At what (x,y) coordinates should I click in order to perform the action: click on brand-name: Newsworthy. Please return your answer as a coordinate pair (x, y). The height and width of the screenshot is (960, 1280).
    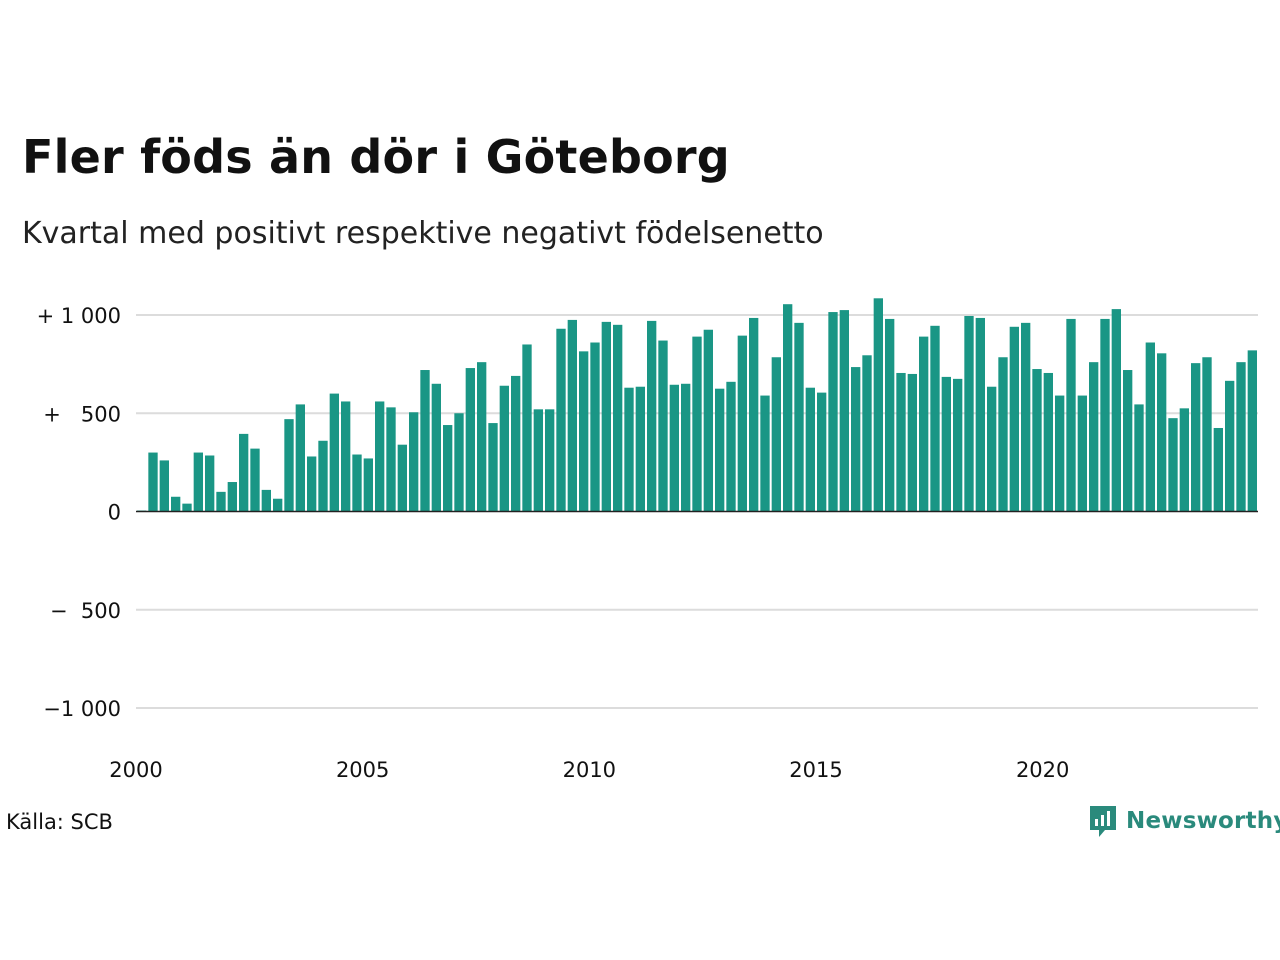
    Looking at the image, I should click on (1203, 821).